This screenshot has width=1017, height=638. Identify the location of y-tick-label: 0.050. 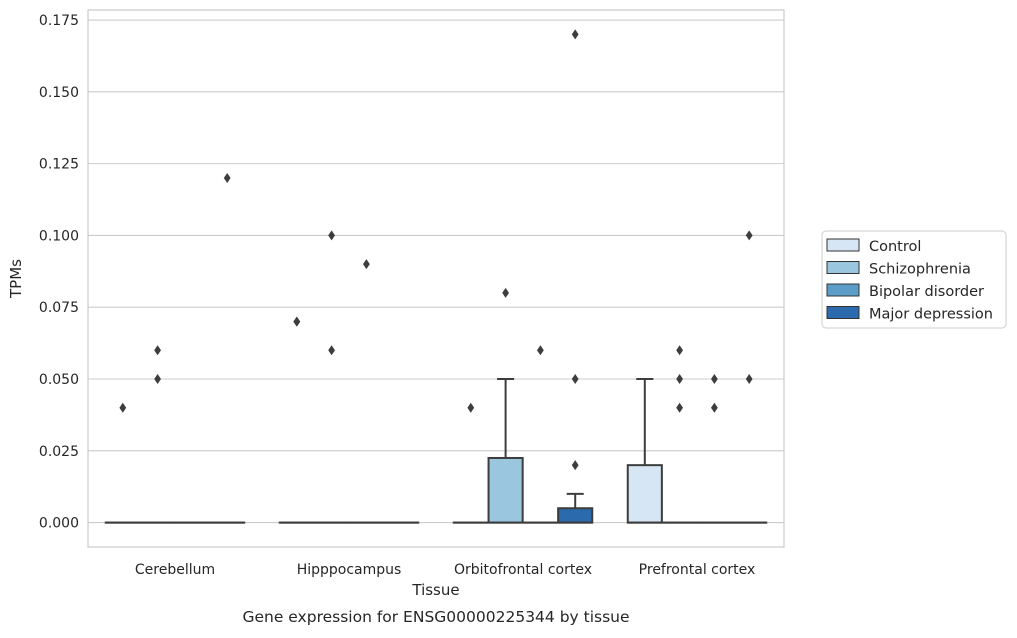
(59, 380).